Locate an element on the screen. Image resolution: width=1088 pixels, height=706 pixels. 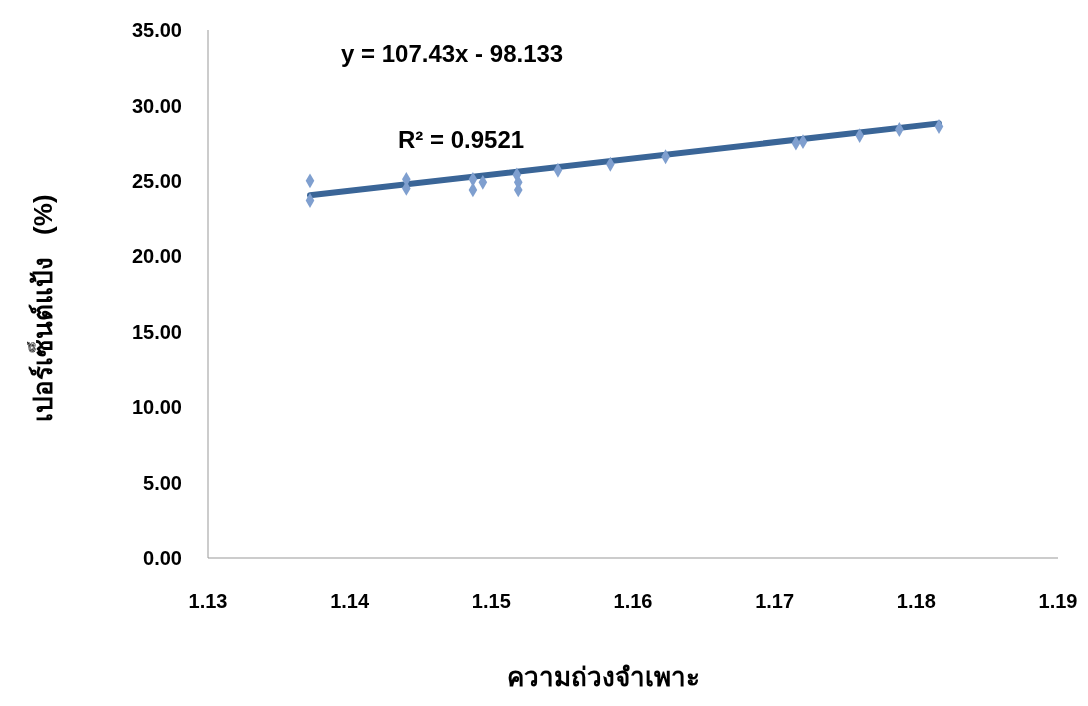
y-tick-label: 10.00 is located at coordinates (156, 407).